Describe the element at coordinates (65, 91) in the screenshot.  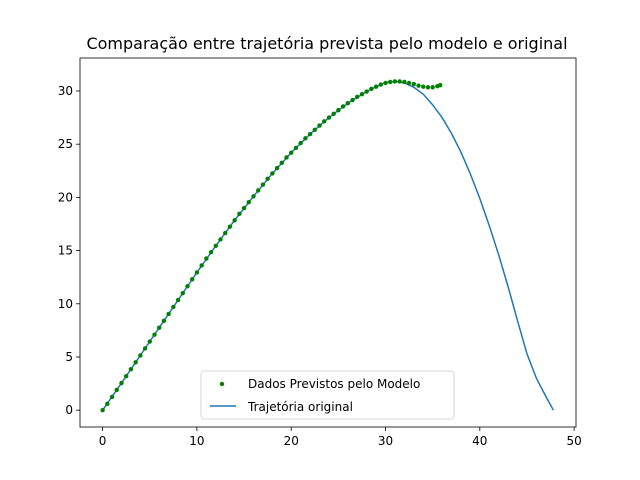
I see `y-tick-label: 30` at that location.